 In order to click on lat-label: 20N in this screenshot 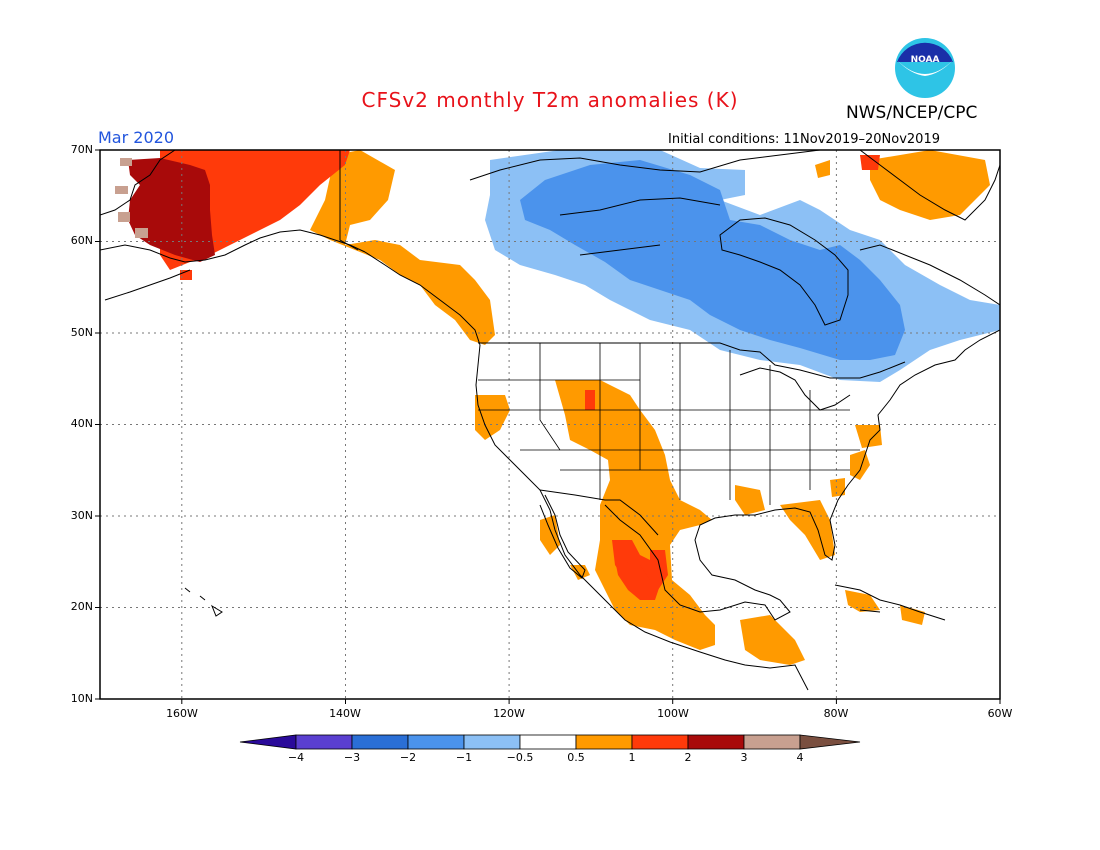, I will do `click(81, 606)`.